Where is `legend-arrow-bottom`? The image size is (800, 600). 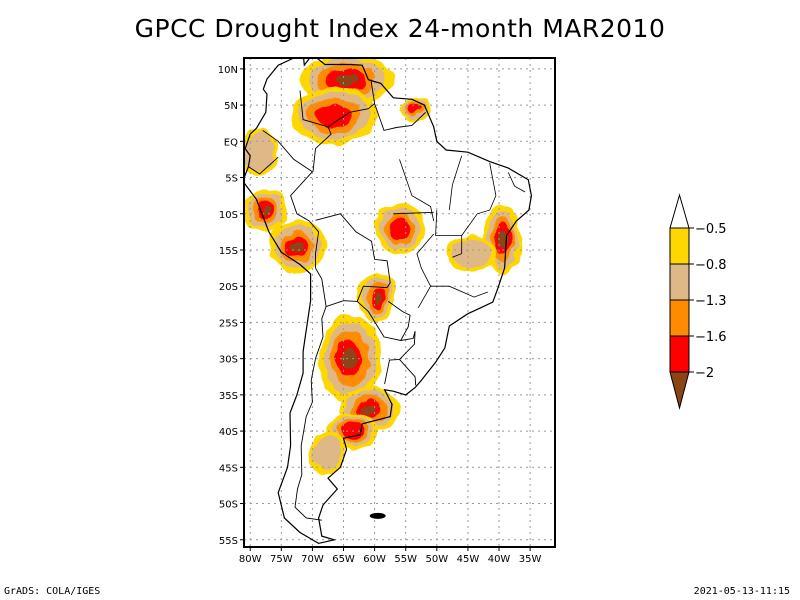
legend-arrow-bottom is located at coordinates (679, 390).